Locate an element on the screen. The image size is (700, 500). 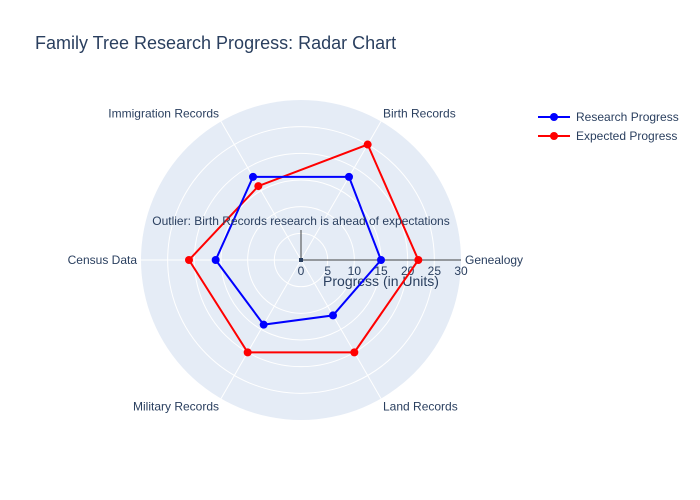
radial-tick-label: 5 is located at coordinates (327, 271).